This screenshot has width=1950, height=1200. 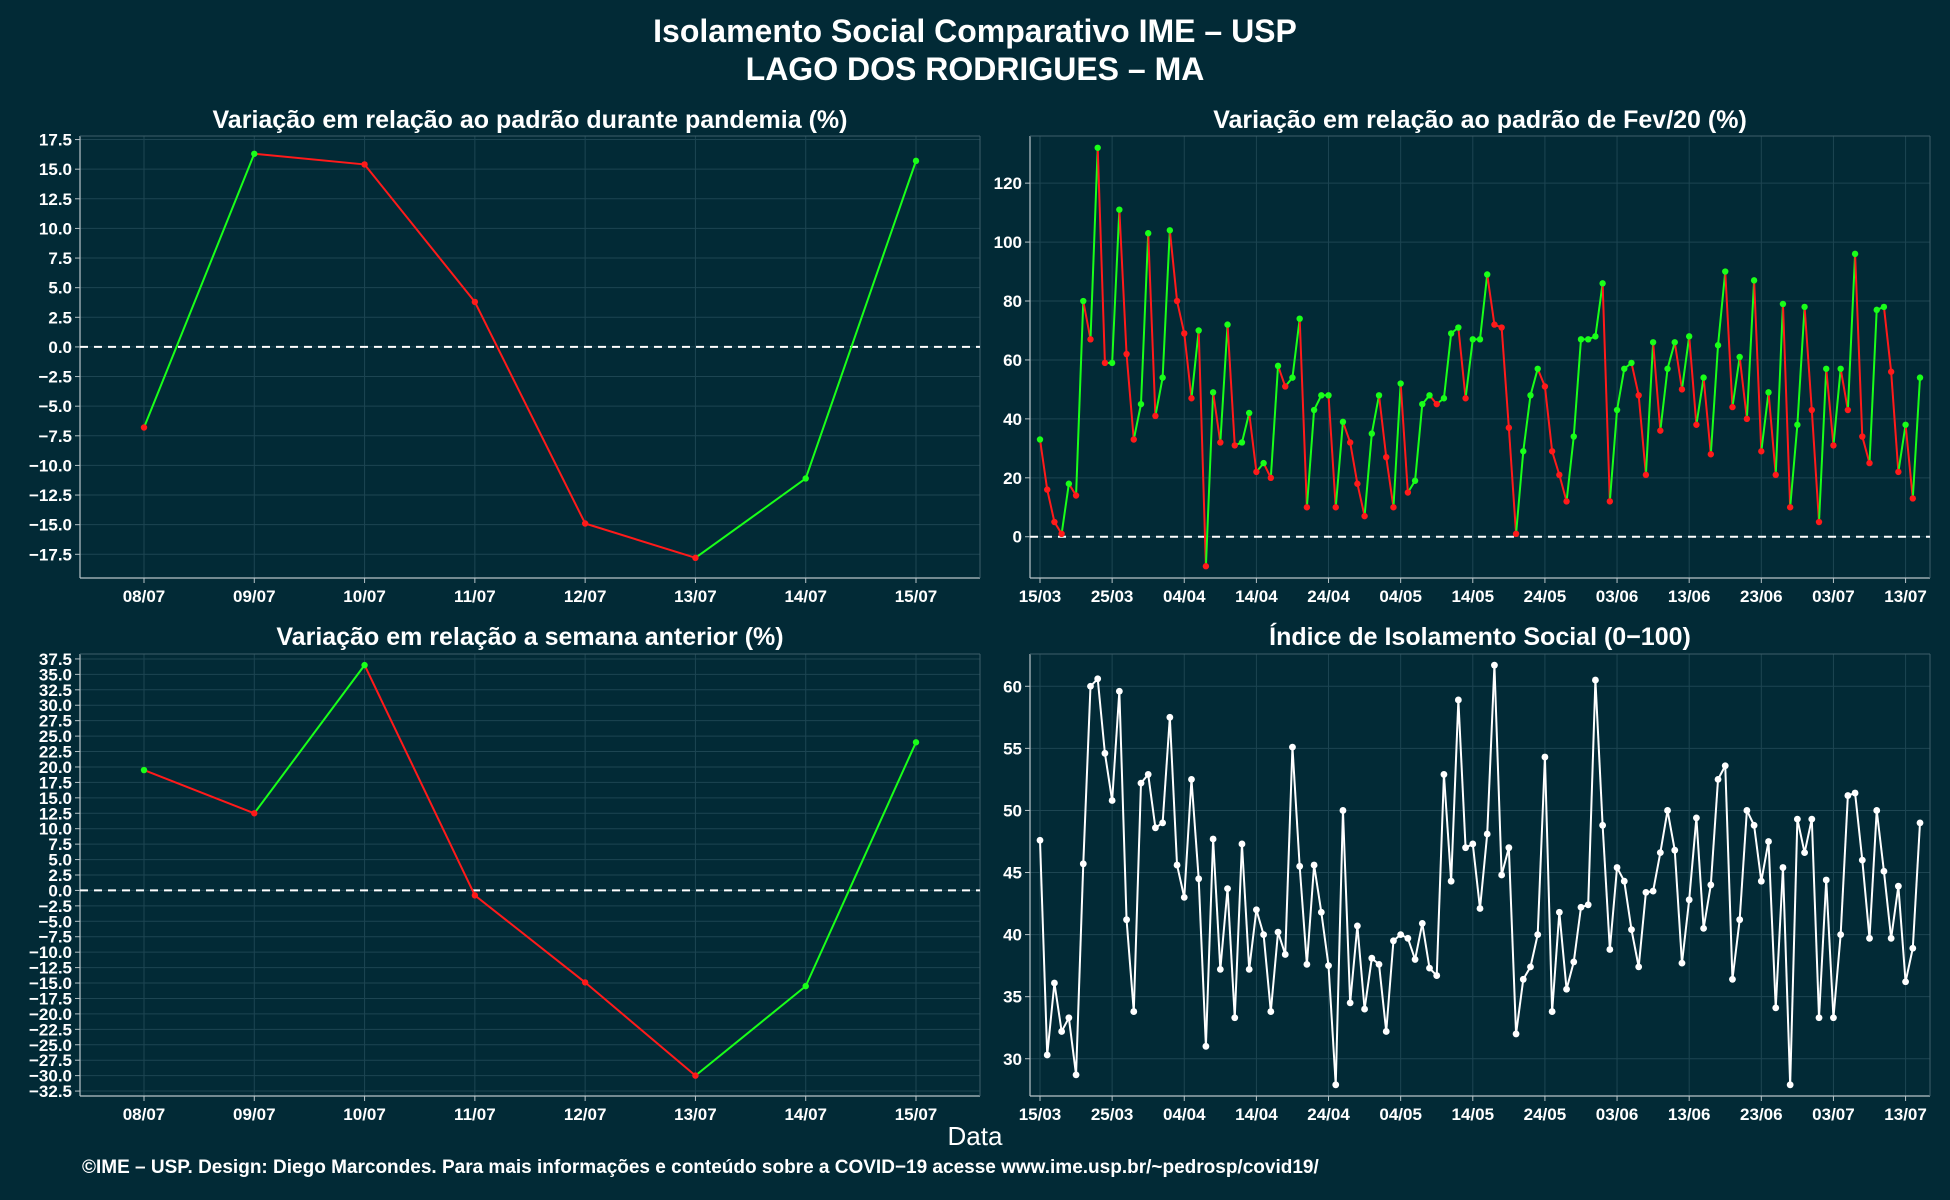 I want to click on y-tick-label: −15.0, so click(x=50, y=525).